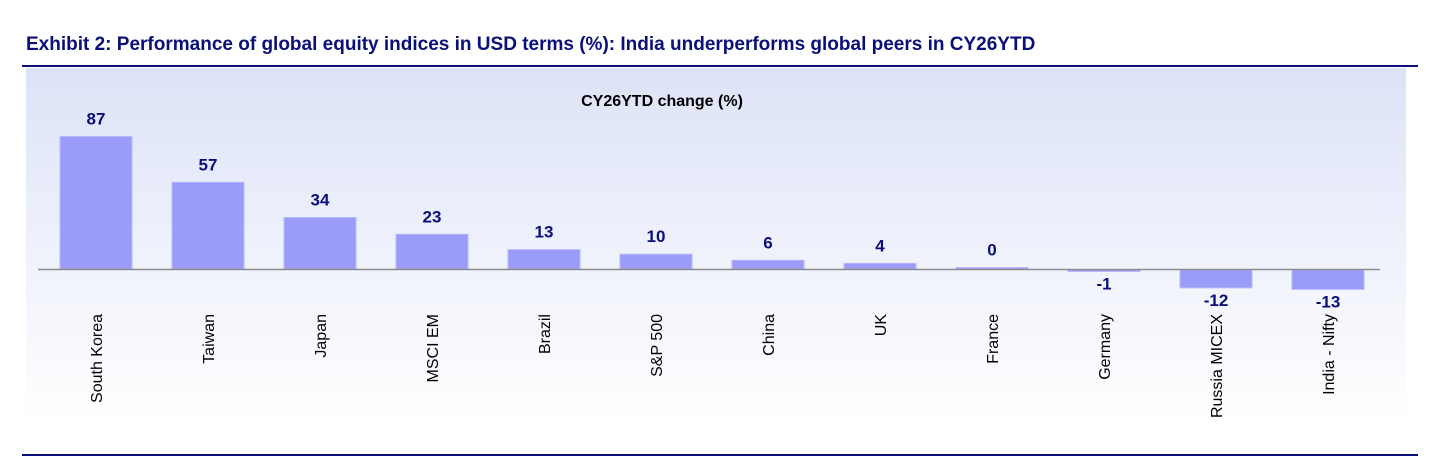 Image resolution: width=1438 pixels, height=472 pixels. Describe the element at coordinates (1105, 347) in the screenshot. I see `category-label: Germany` at that location.